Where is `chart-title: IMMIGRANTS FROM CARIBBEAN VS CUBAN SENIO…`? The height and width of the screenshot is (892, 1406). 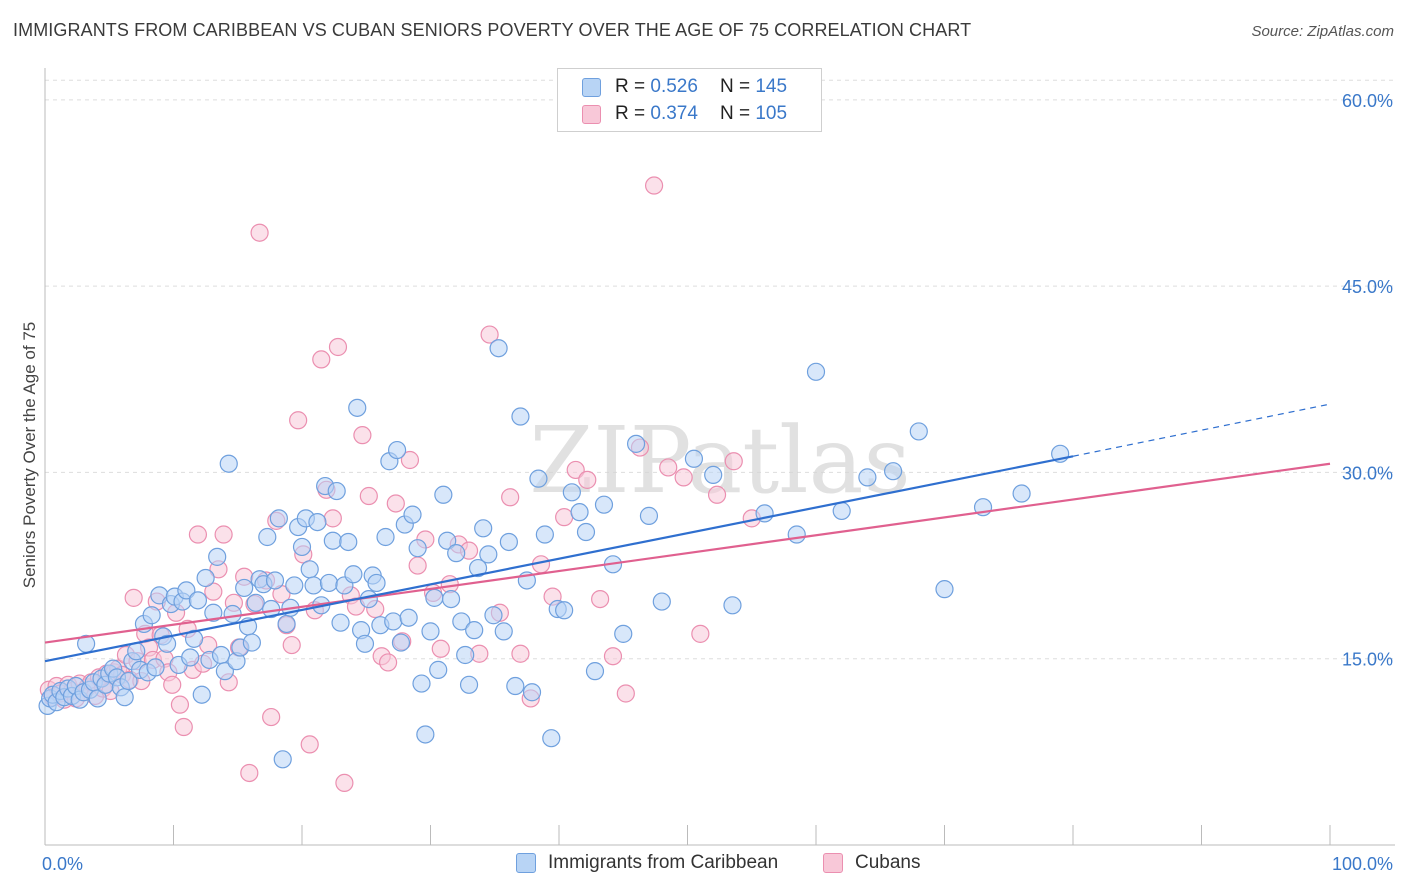
chart-title: IMMIGRANTS FROM CARIBBEAN VS CUBAN SENIO… is located at coordinates (492, 30).